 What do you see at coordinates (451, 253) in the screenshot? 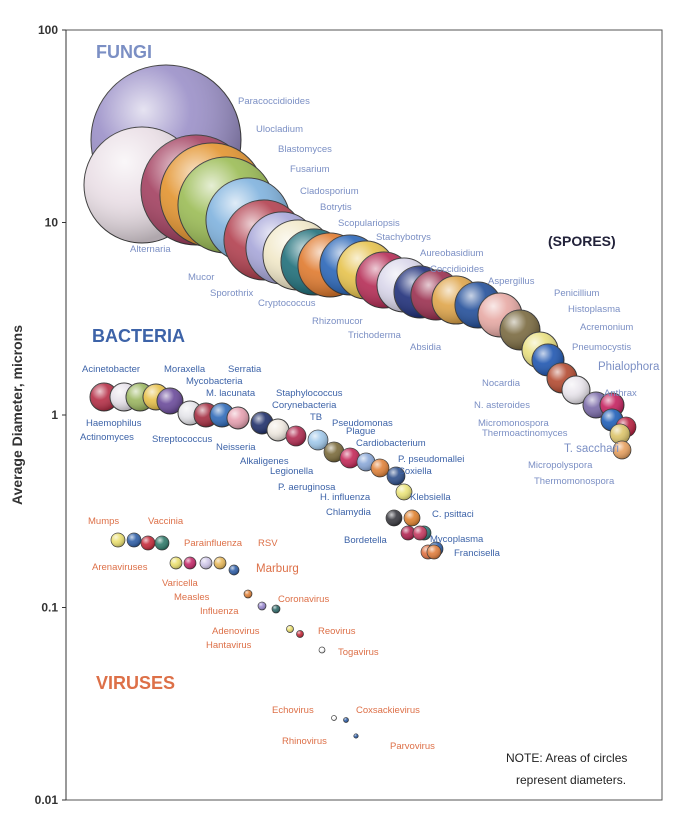
I see `aureobasidium-label: Aureobasidium` at bounding box center [451, 253].